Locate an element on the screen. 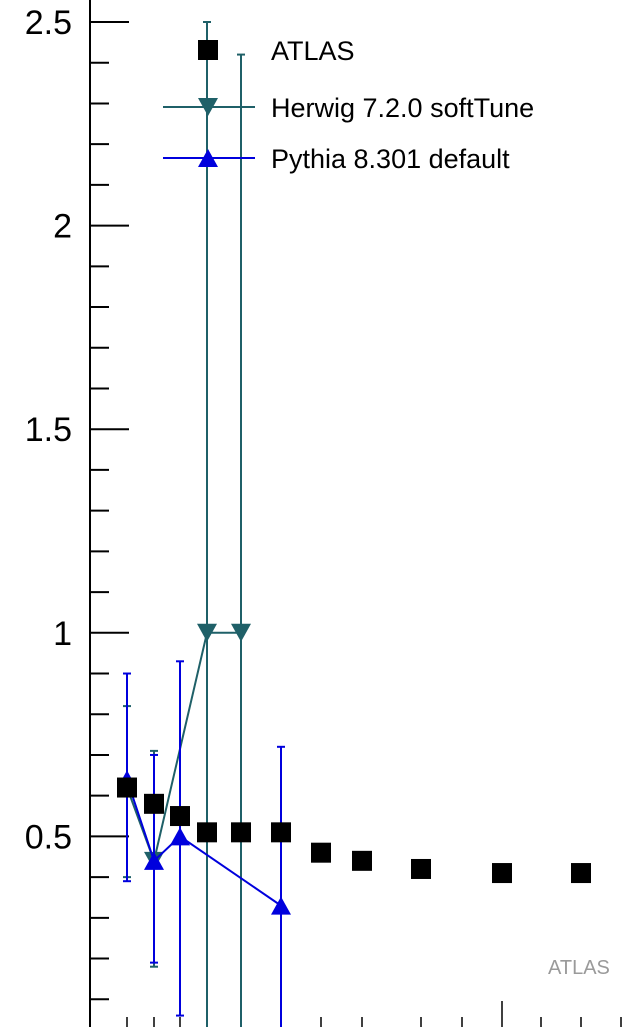 This screenshot has height=1027, width=633. y-tick-label: 1 is located at coordinates (62, 634).